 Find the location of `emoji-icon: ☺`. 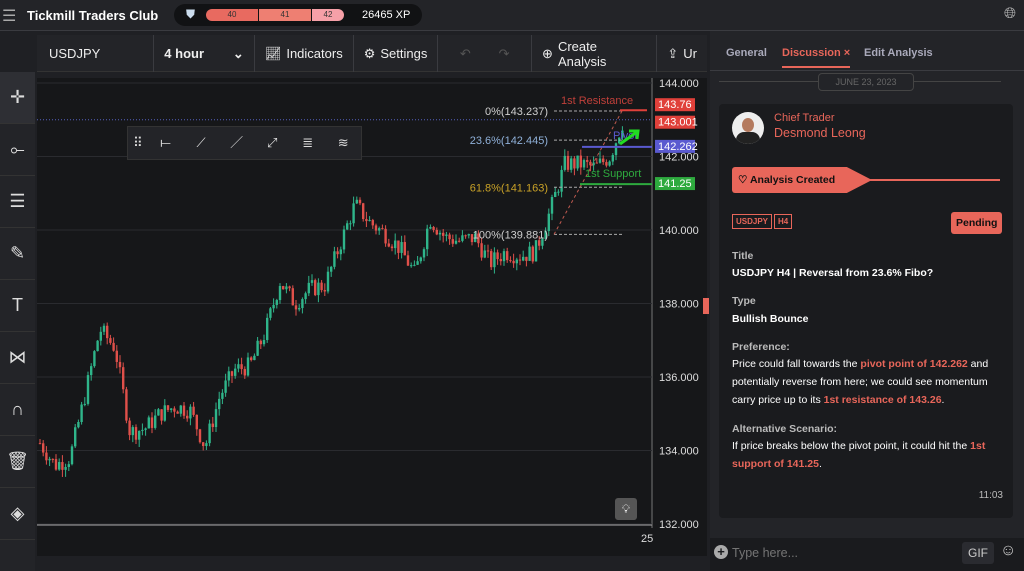

emoji-icon: ☺ is located at coordinates (1008, 550).